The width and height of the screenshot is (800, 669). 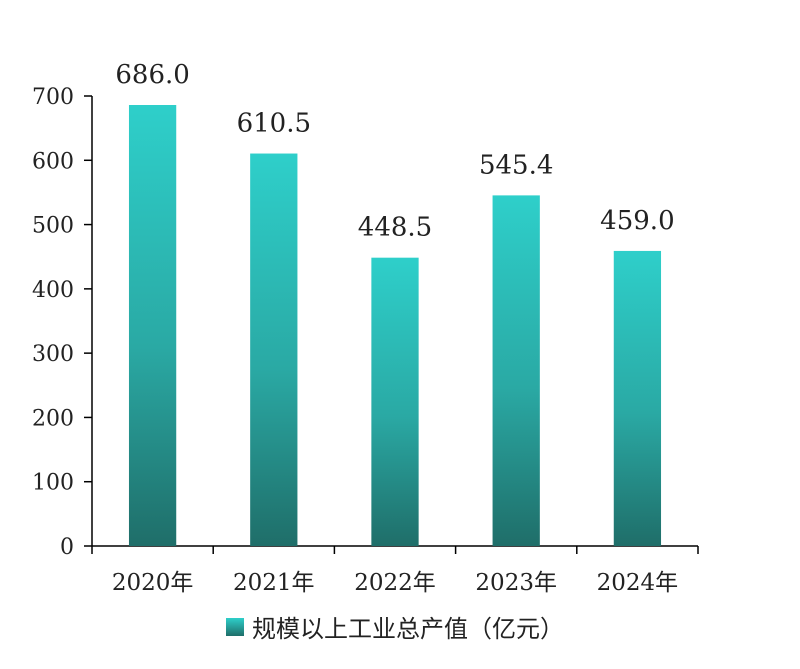 What do you see at coordinates (274, 124) in the screenshot?
I see `data-label: 610.5` at bounding box center [274, 124].